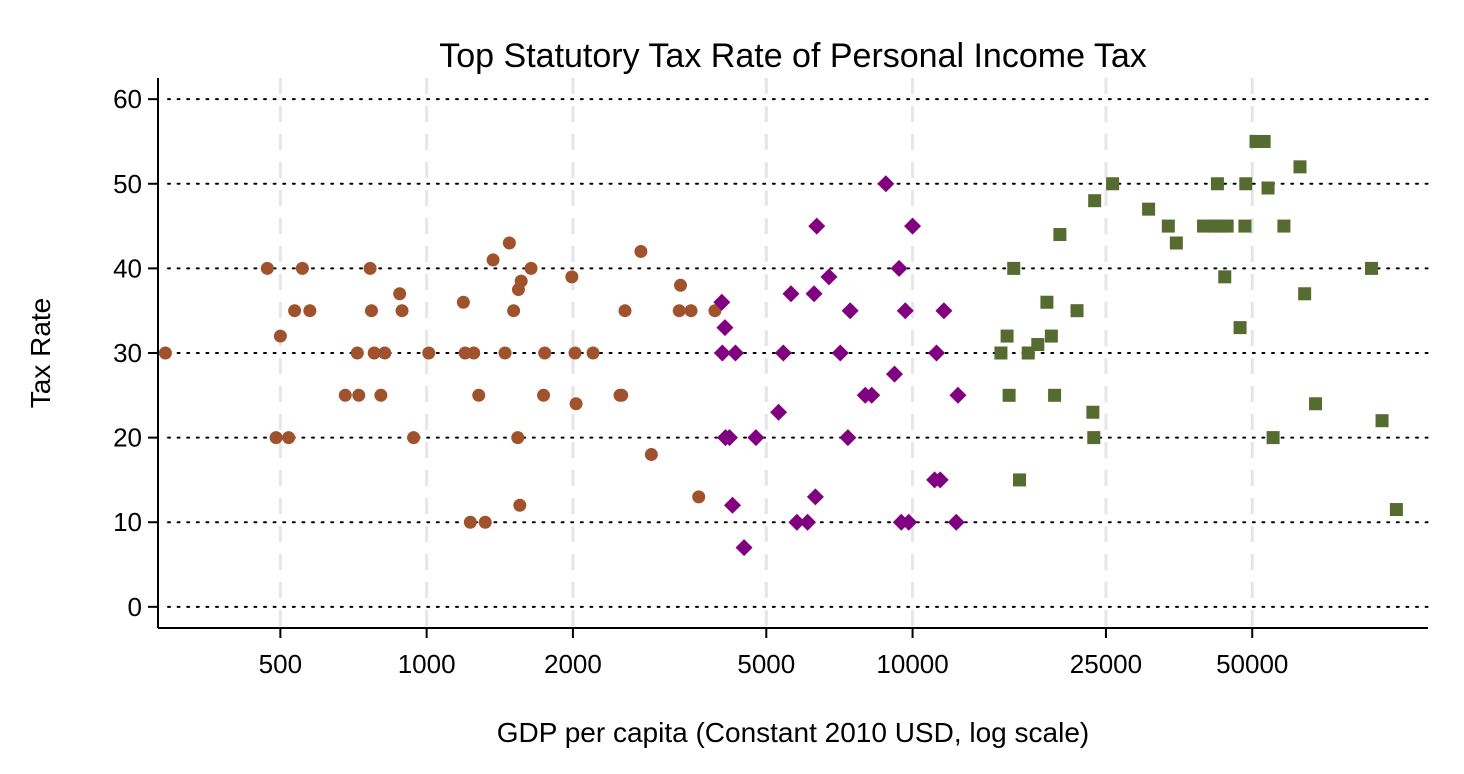 The height and width of the screenshot is (774, 1464). What do you see at coordinates (1106, 664) in the screenshot?
I see `x-tick-label: 25000` at bounding box center [1106, 664].